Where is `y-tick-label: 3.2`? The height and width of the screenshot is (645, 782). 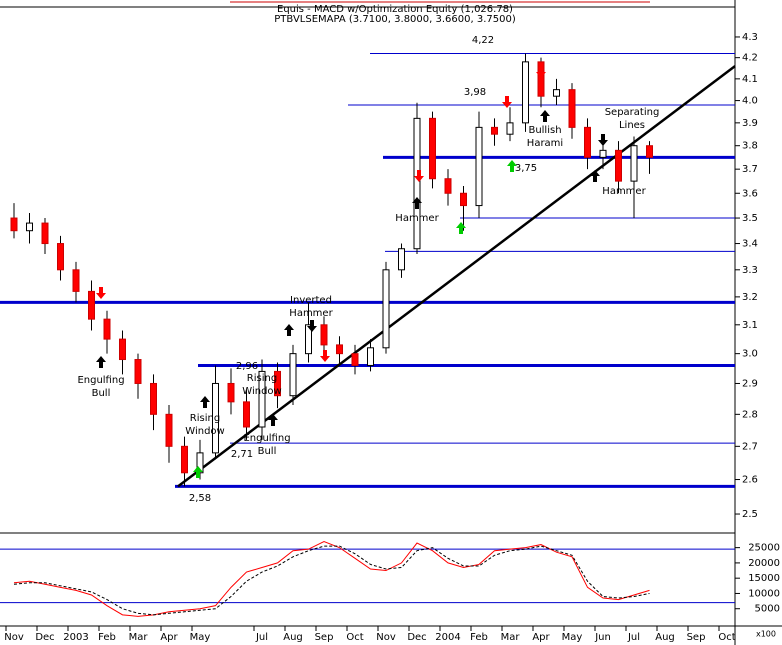 y-tick-label: 3.2 is located at coordinates (750, 297).